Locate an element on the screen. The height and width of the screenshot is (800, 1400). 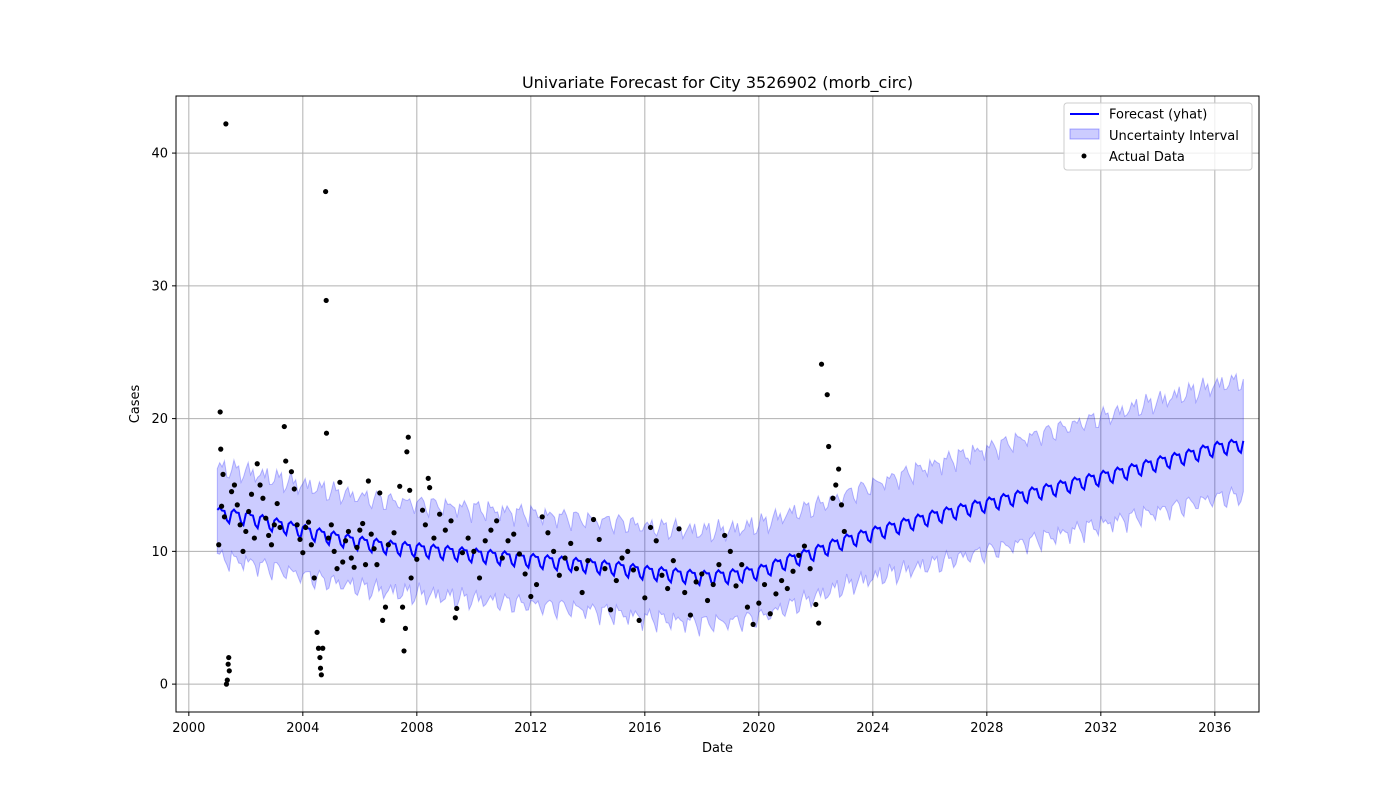
y-tick-label: 0 is located at coordinates (164, 685).